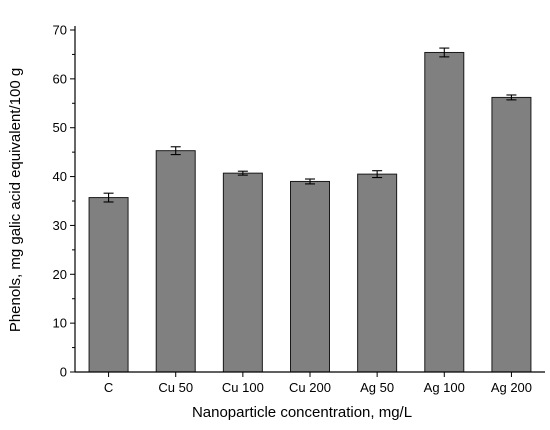  Describe the element at coordinates (444, 387) in the screenshot. I see `x-tick-label: Ag 100` at that location.